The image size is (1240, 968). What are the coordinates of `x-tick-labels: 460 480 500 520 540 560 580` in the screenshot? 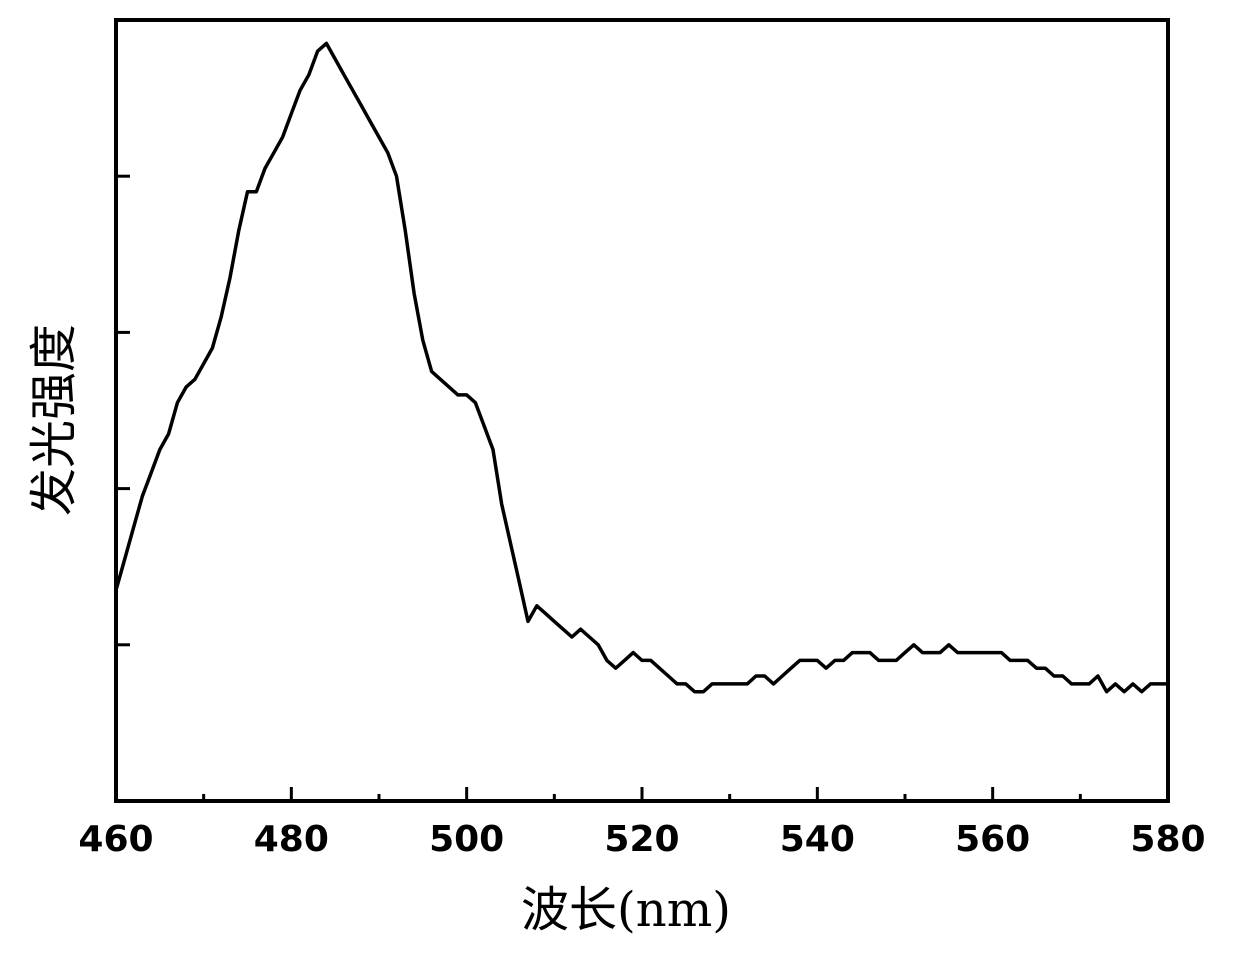 It's located at (641, 839).